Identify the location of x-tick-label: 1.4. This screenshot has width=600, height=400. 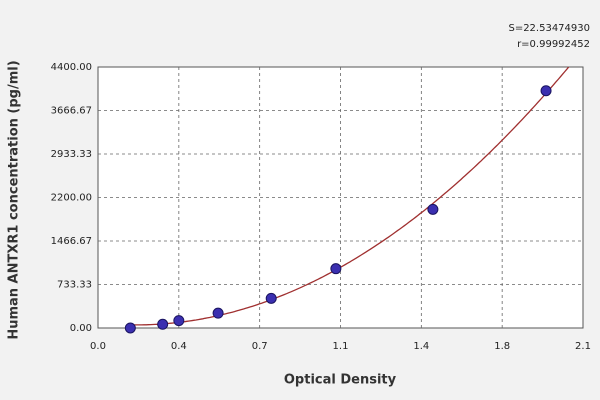
(421, 346).